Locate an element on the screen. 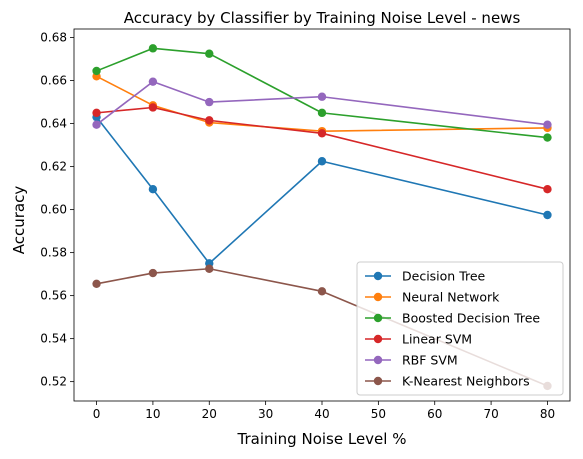  legend-label: Boosted Decision Tree is located at coordinates (471, 318).